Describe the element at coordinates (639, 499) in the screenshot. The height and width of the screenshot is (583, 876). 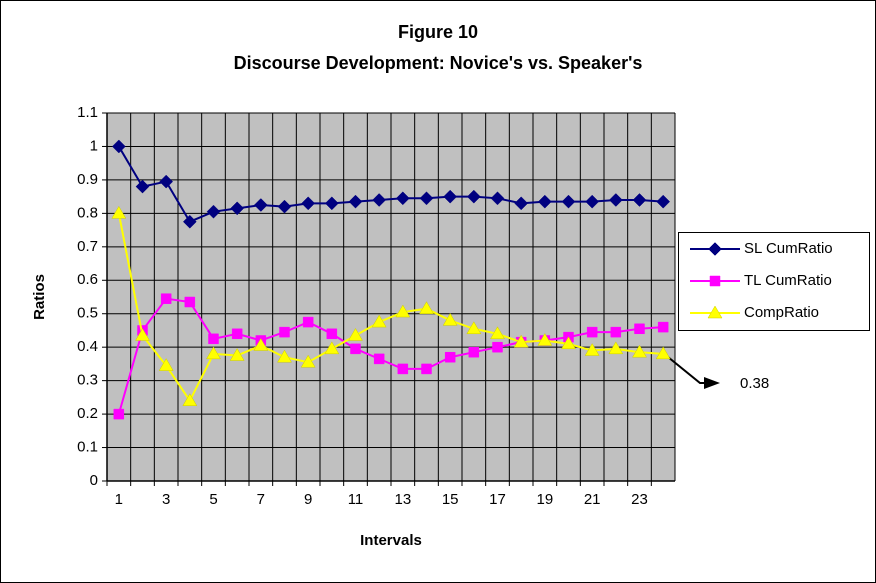
I see `x-tick-label: 23` at that location.